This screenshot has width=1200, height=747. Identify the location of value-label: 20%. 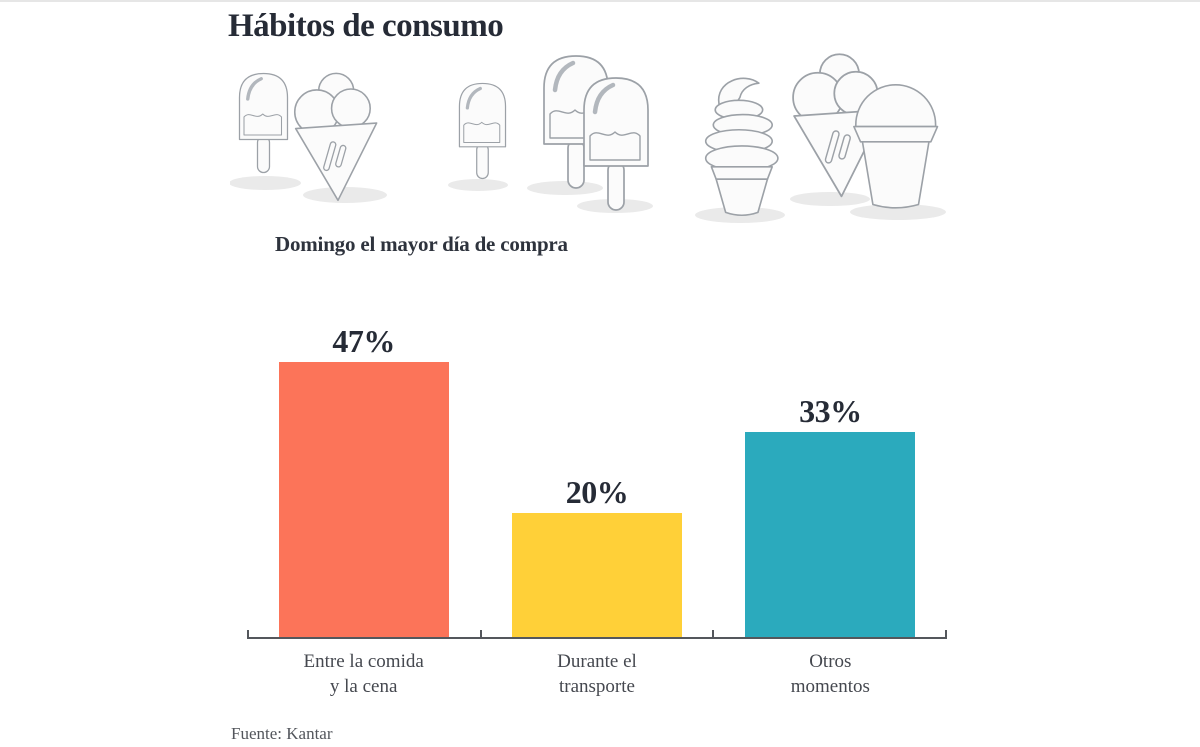
(597, 492).